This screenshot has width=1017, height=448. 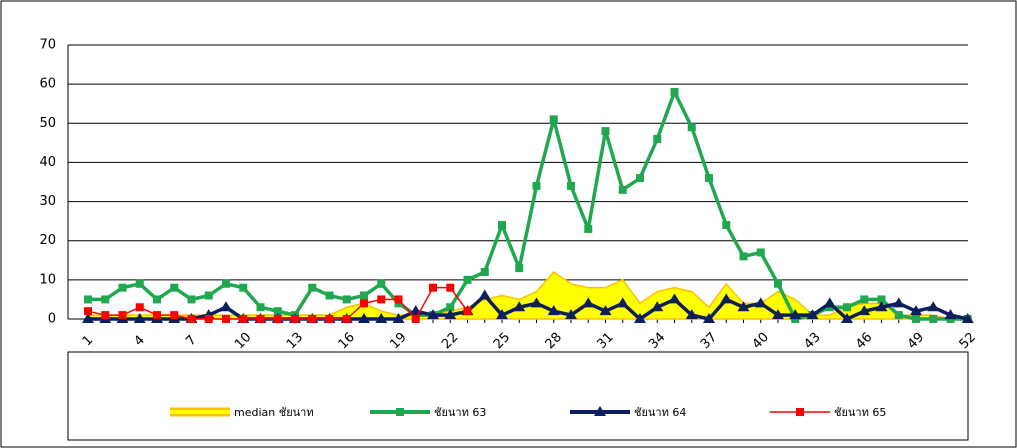 I want to click on legend-label: ชัยนาท 65, so click(x=860, y=412).